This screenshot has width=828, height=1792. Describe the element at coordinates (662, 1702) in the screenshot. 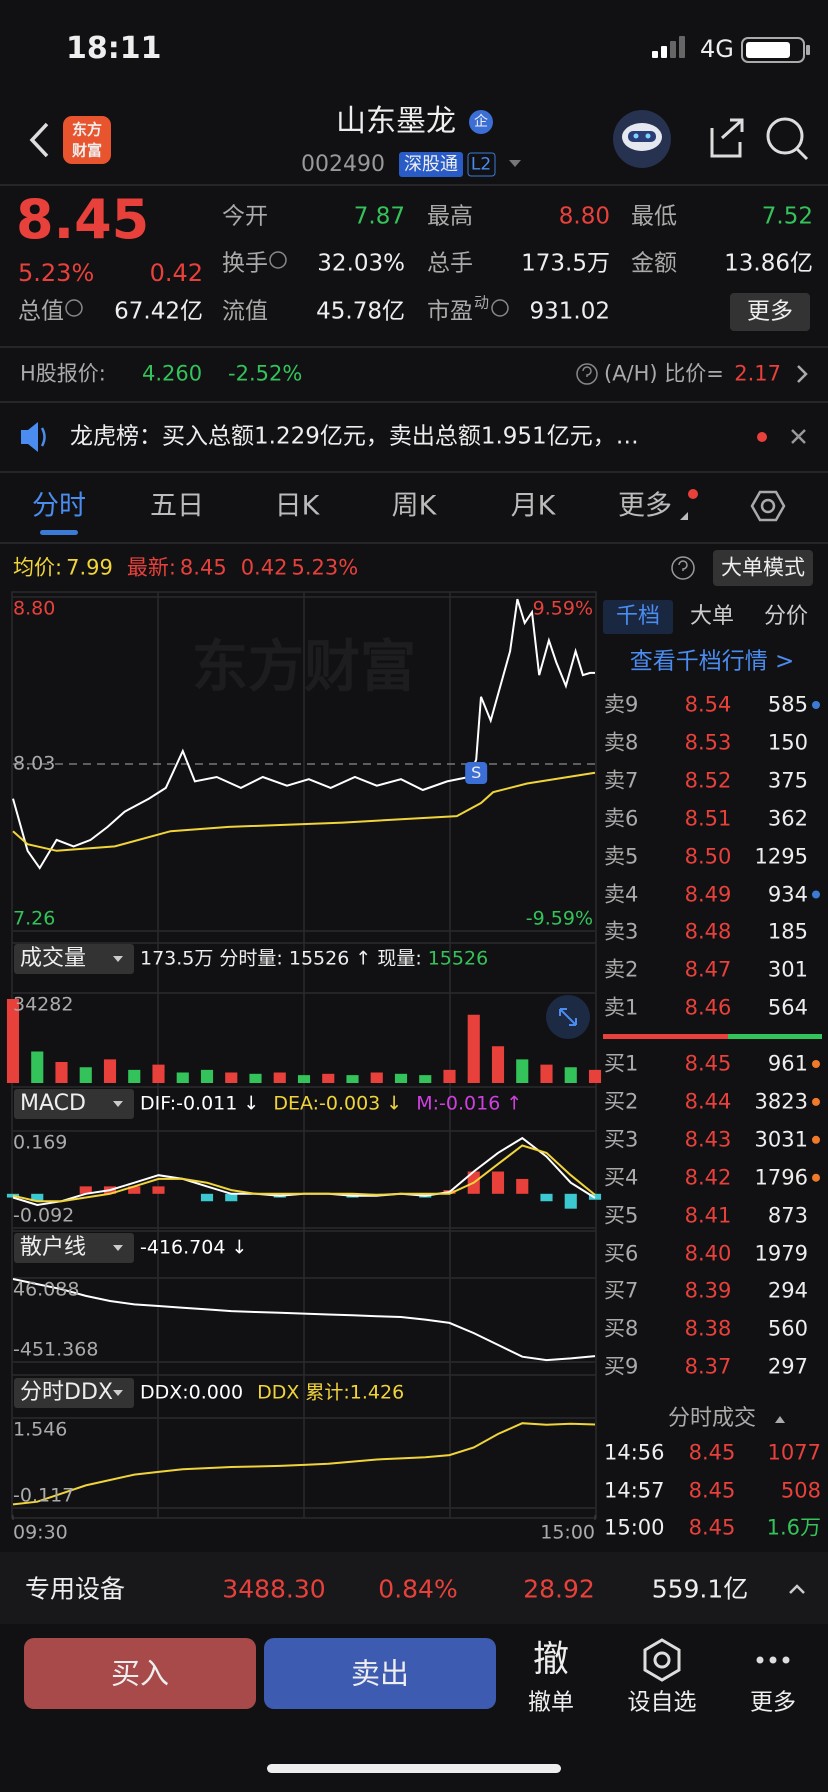

I see `action-label: 设自选` at that location.